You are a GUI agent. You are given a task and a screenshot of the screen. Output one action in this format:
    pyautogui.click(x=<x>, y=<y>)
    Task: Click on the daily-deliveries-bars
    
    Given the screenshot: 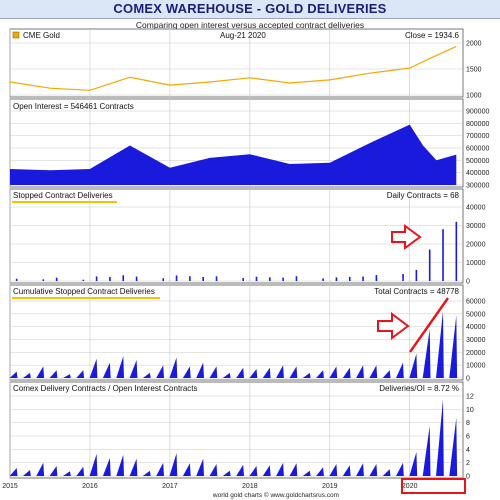 What is the action you would take?
    pyautogui.click(x=236, y=251)
    